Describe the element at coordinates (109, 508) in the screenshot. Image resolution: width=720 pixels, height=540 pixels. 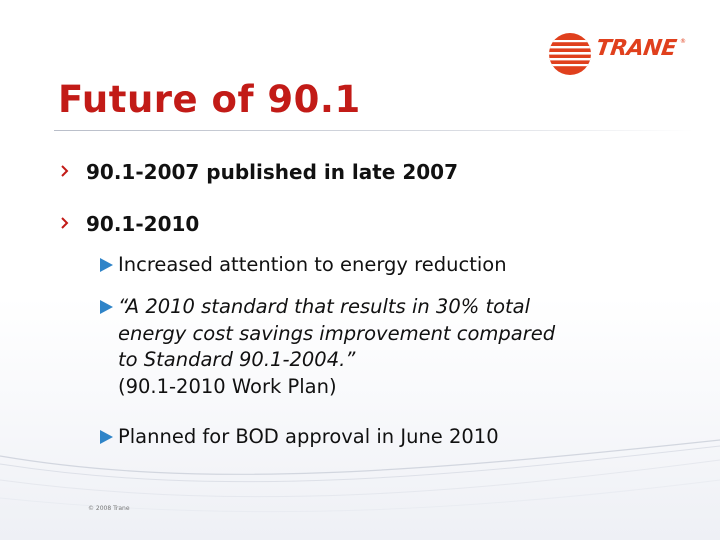
I see `copyright-footer: © 2008 Trane` at that location.